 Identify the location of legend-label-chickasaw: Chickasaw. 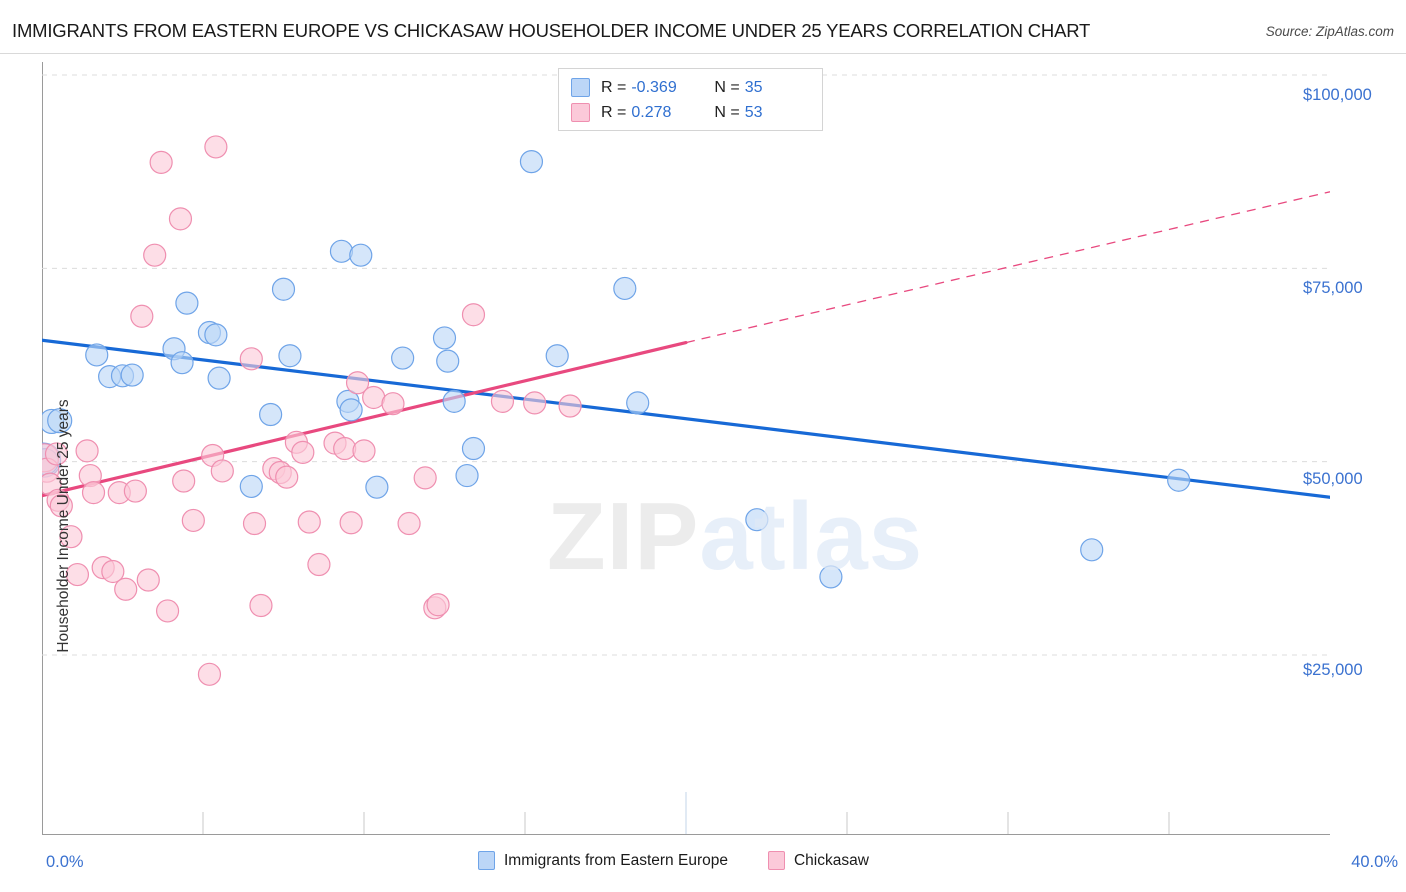
(831, 860).